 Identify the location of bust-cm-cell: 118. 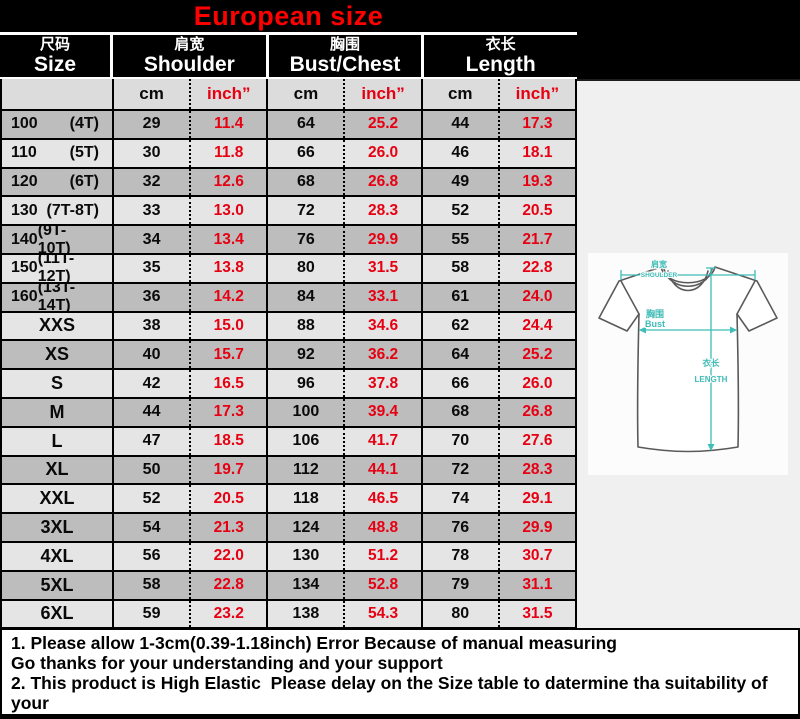
(304, 499).